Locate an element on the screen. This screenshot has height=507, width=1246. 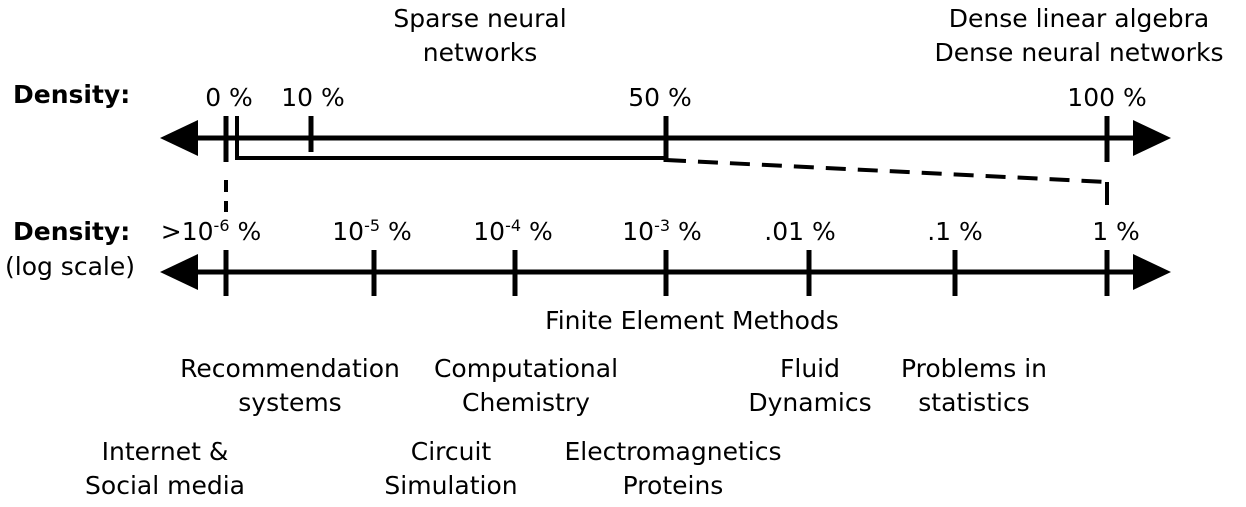
top-tick-label: 10 % is located at coordinates (313, 97).